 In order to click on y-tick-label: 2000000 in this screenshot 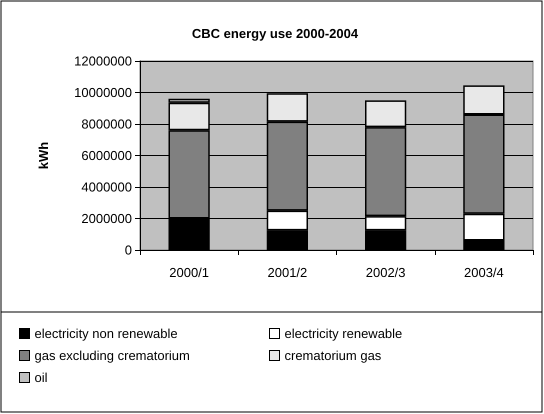, I will do `click(106, 218)`.